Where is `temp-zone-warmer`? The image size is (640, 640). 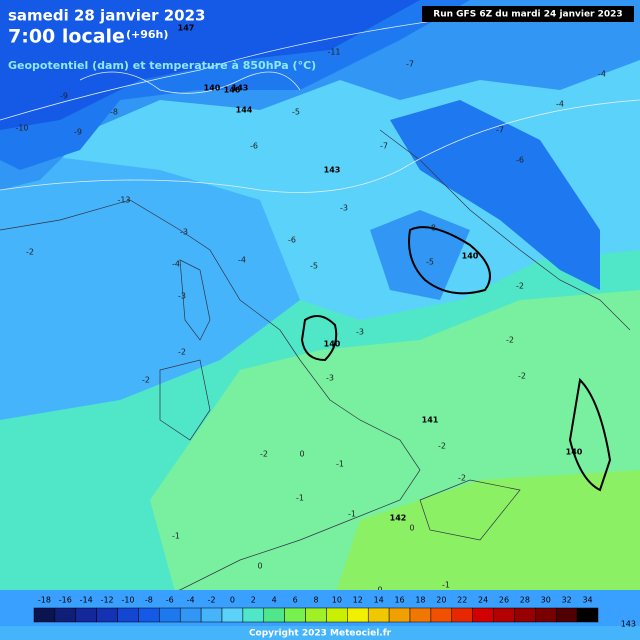 temp-zone-warmer is located at coordinates (485, 540).